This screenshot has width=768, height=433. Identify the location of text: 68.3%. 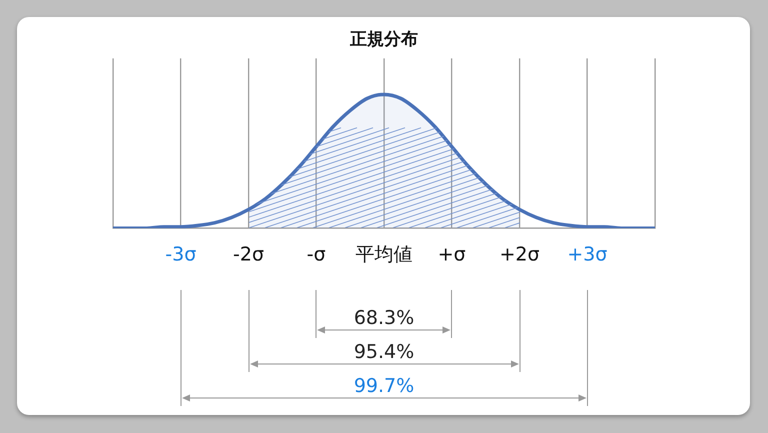
(384, 318).